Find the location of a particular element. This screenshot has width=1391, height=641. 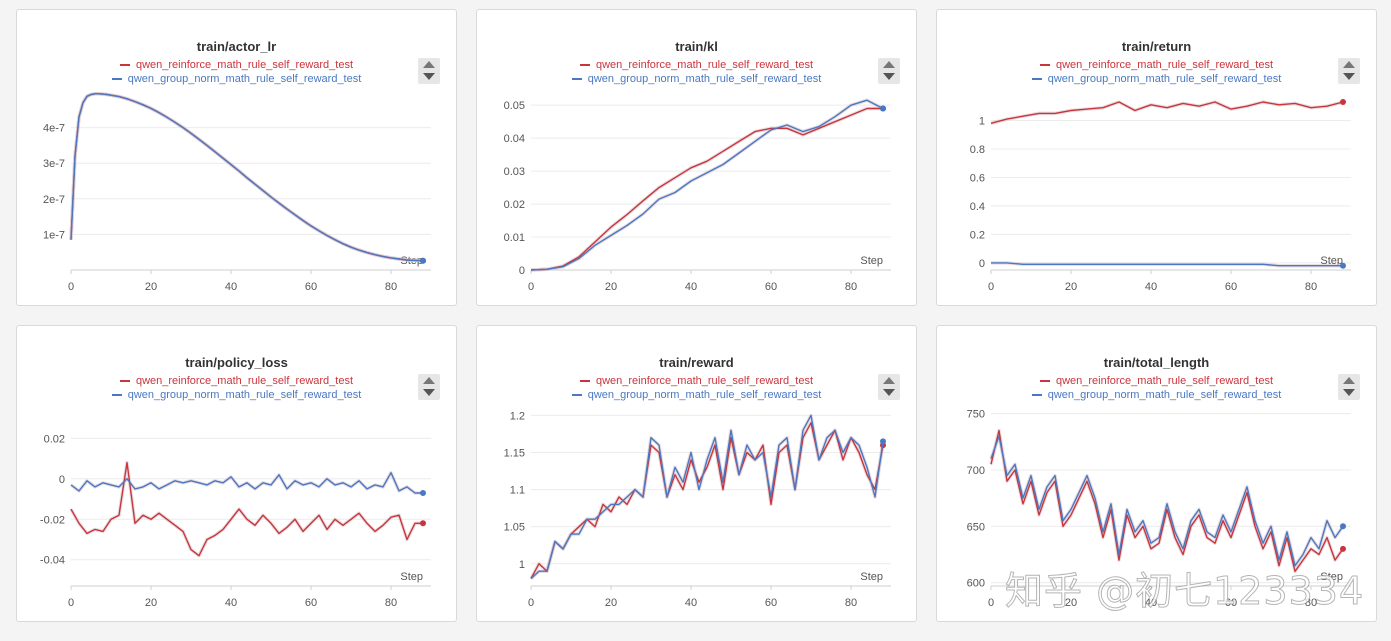

y-tick-label: 0.05 is located at coordinates (514, 106).